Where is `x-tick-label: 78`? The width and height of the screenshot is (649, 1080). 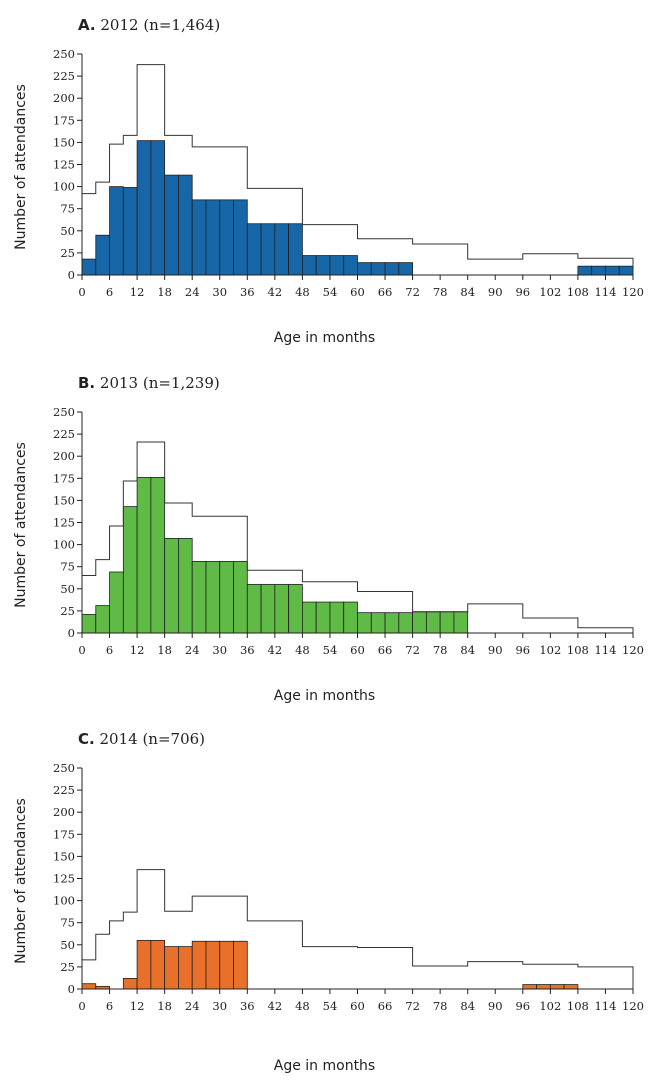 x-tick-label: 78 is located at coordinates (440, 292).